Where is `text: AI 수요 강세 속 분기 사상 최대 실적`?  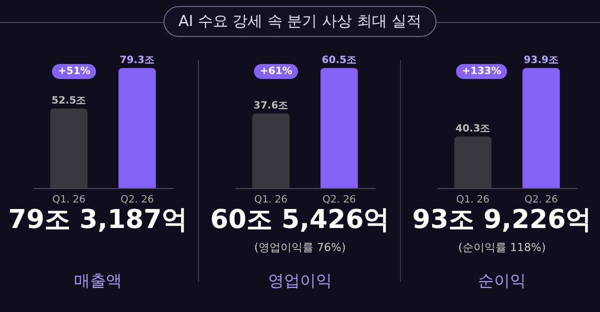 text: AI 수요 강세 속 분기 사상 최대 실적 is located at coordinates (300, 21).